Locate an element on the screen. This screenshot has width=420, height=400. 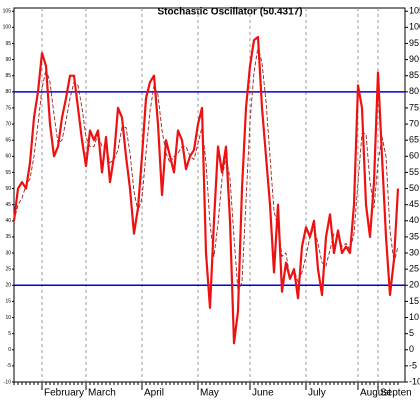
x-tick-label: February is located at coordinates (64, 393).